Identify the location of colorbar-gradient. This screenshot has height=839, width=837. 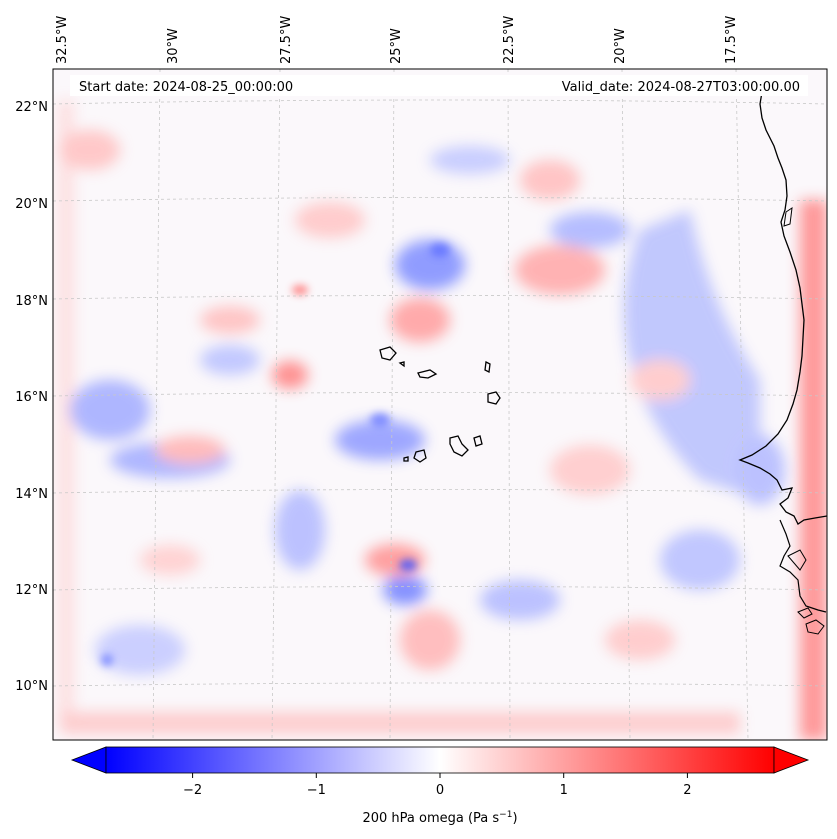
(440, 760).